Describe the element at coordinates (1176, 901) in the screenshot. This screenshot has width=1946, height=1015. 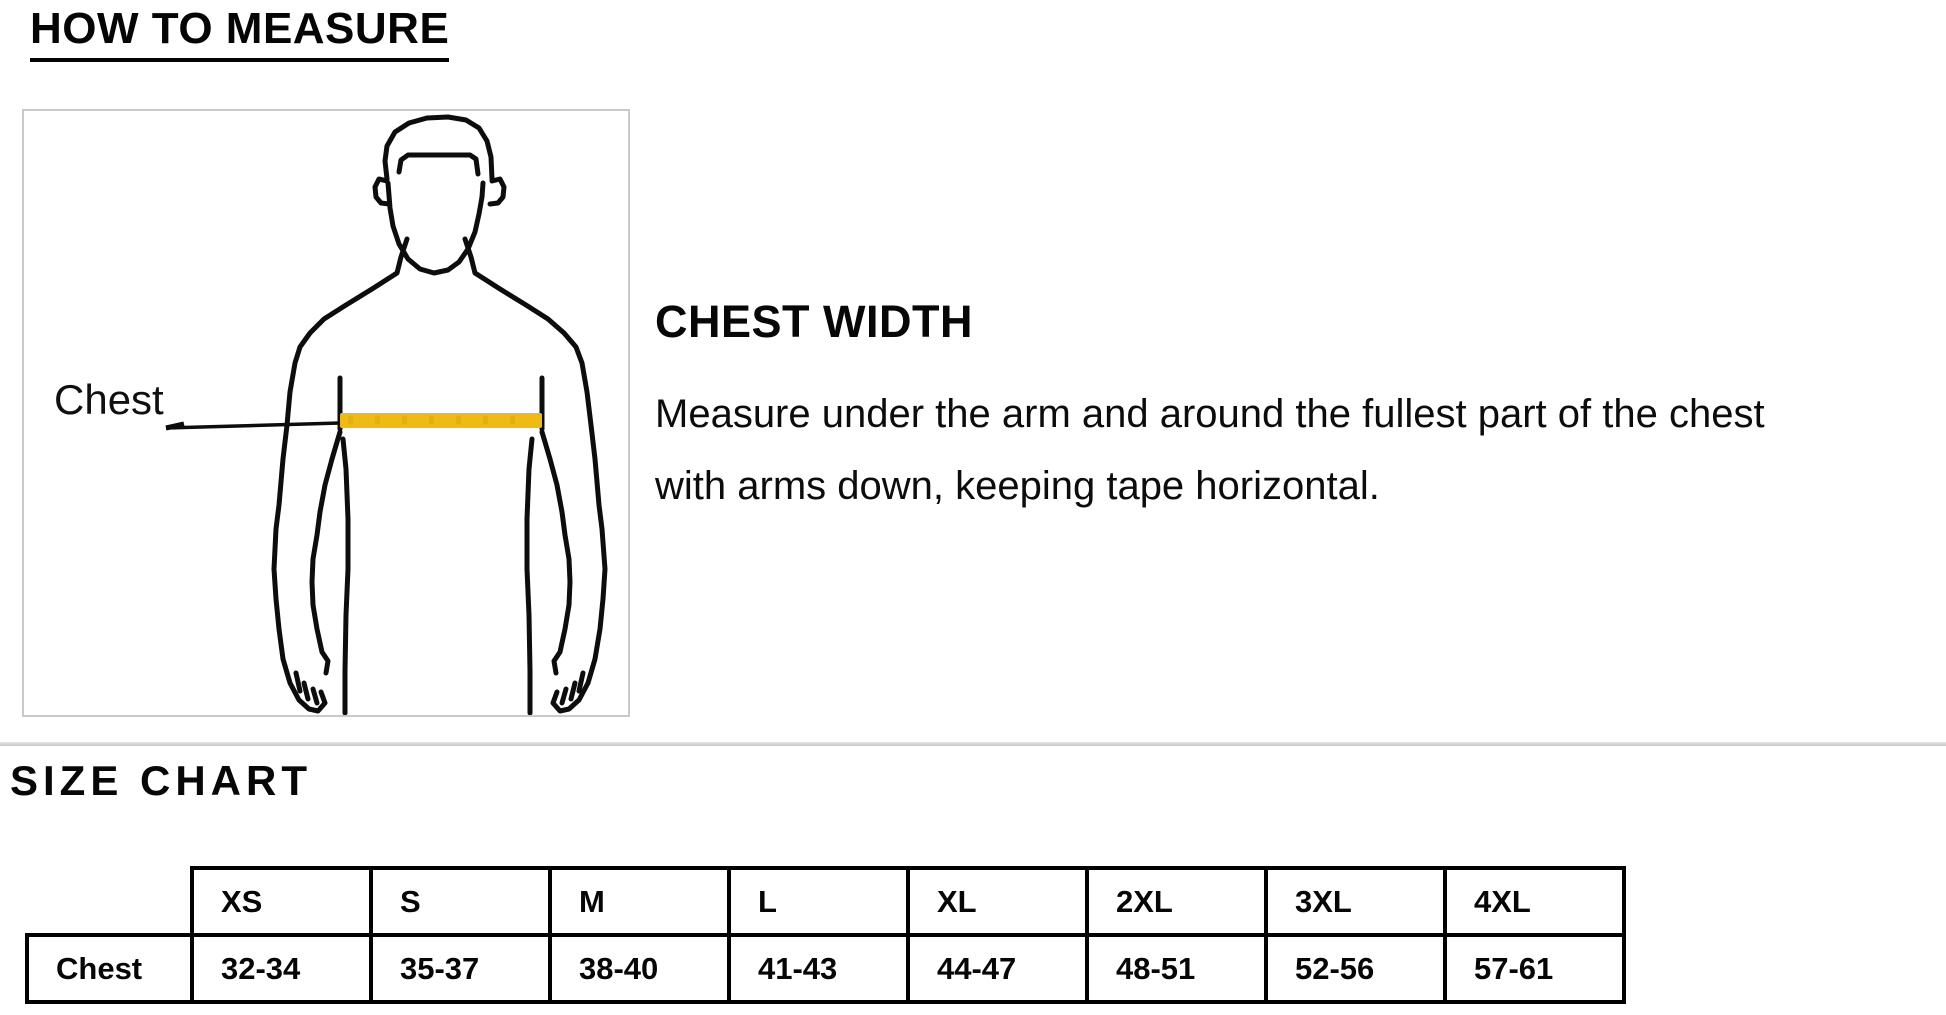
I see `size-column-header-2xl: 2XL` at that location.